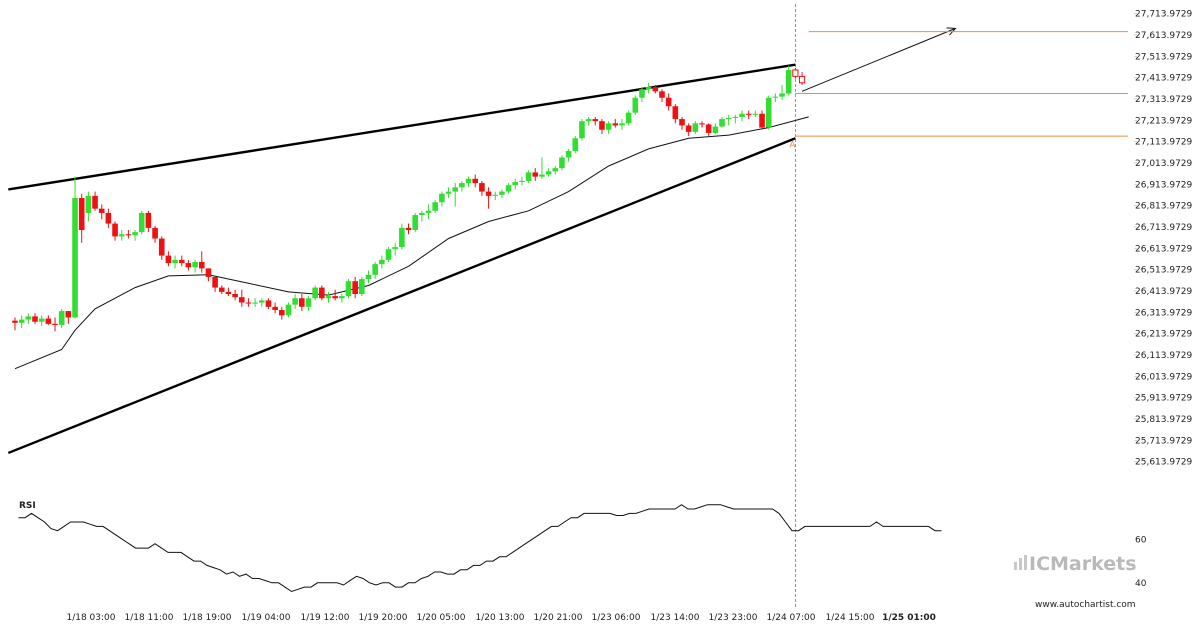  I want to click on rsi-panel-label: RSI, so click(27, 506).